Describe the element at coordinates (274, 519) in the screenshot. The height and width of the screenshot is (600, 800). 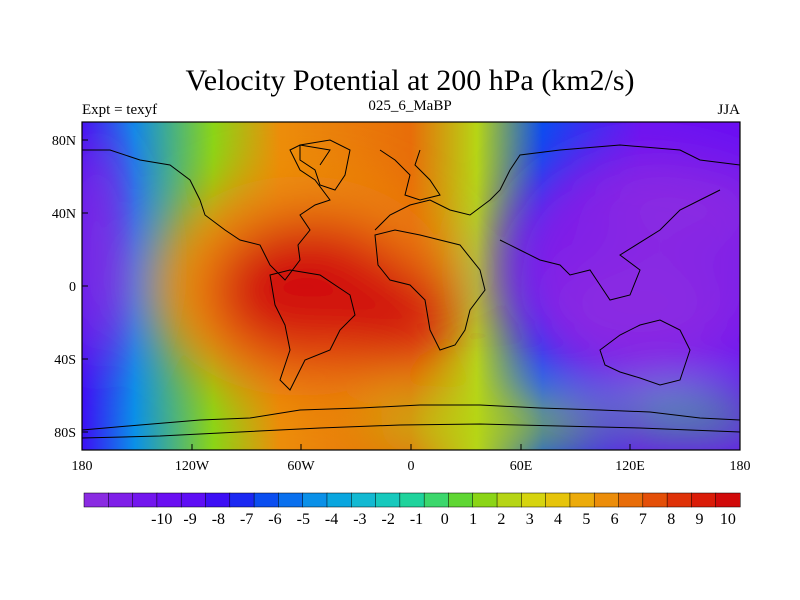
I see `colorbar-label: -6` at that location.